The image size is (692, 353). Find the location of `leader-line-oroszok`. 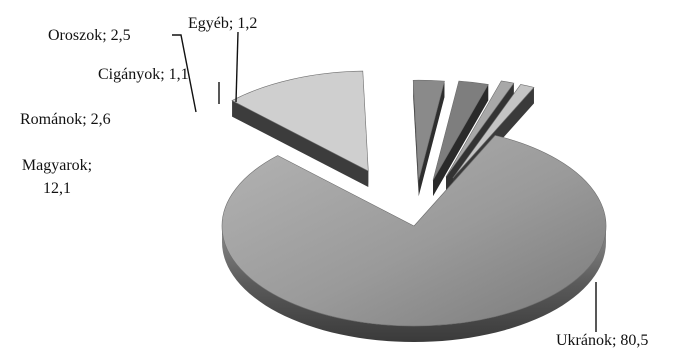

leader-line-oroszok is located at coordinates (184, 73).